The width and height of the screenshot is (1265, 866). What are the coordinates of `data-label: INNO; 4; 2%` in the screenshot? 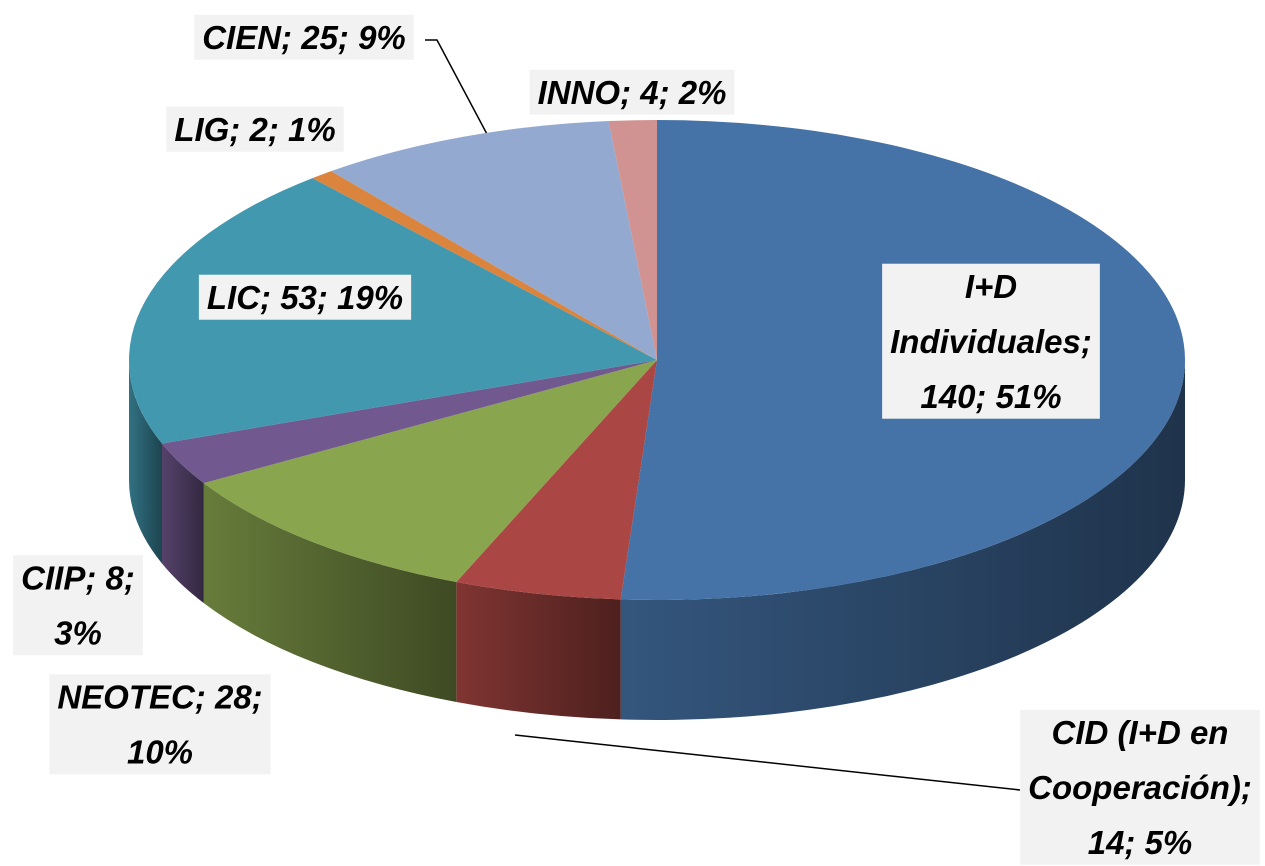 It's located at (632, 92).